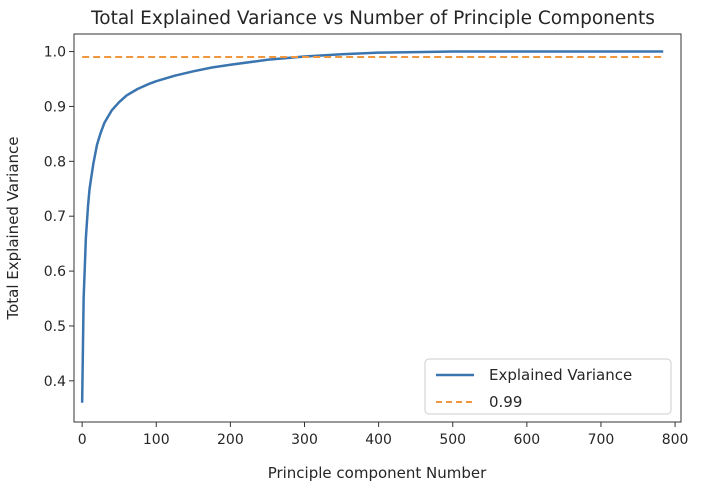  What do you see at coordinates (601, 440) in the screenshot?
I see `x-tick-label: 700` at bounding box center [601, 440].